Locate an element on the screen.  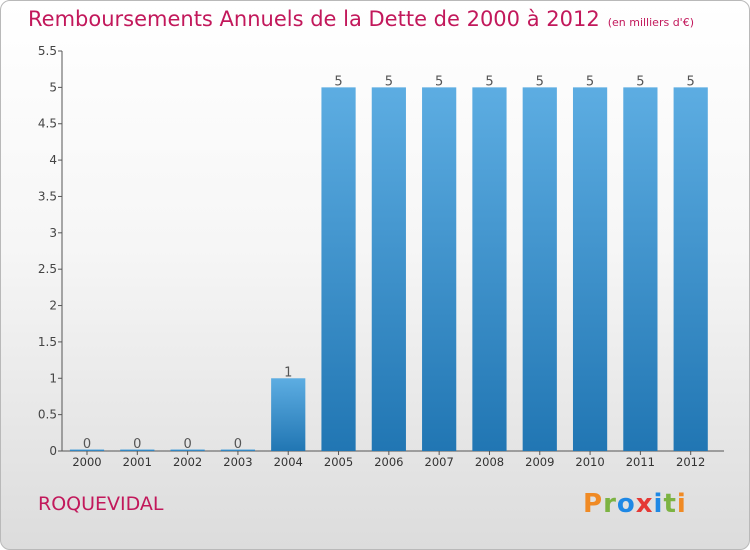
y-tick-label: 5.5 is located at coordinates (47, 51).